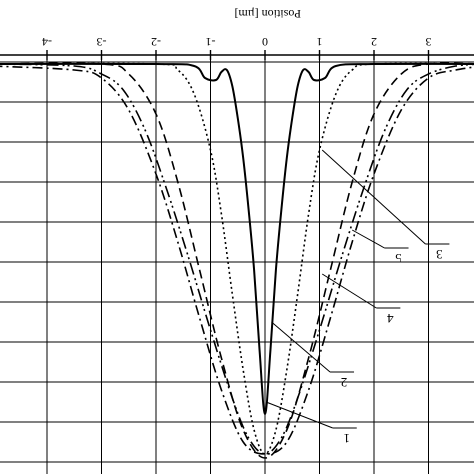  Describe the element at coordinates (439, 254) in the screenshot. I see `curve-label-3: 3` at that location.